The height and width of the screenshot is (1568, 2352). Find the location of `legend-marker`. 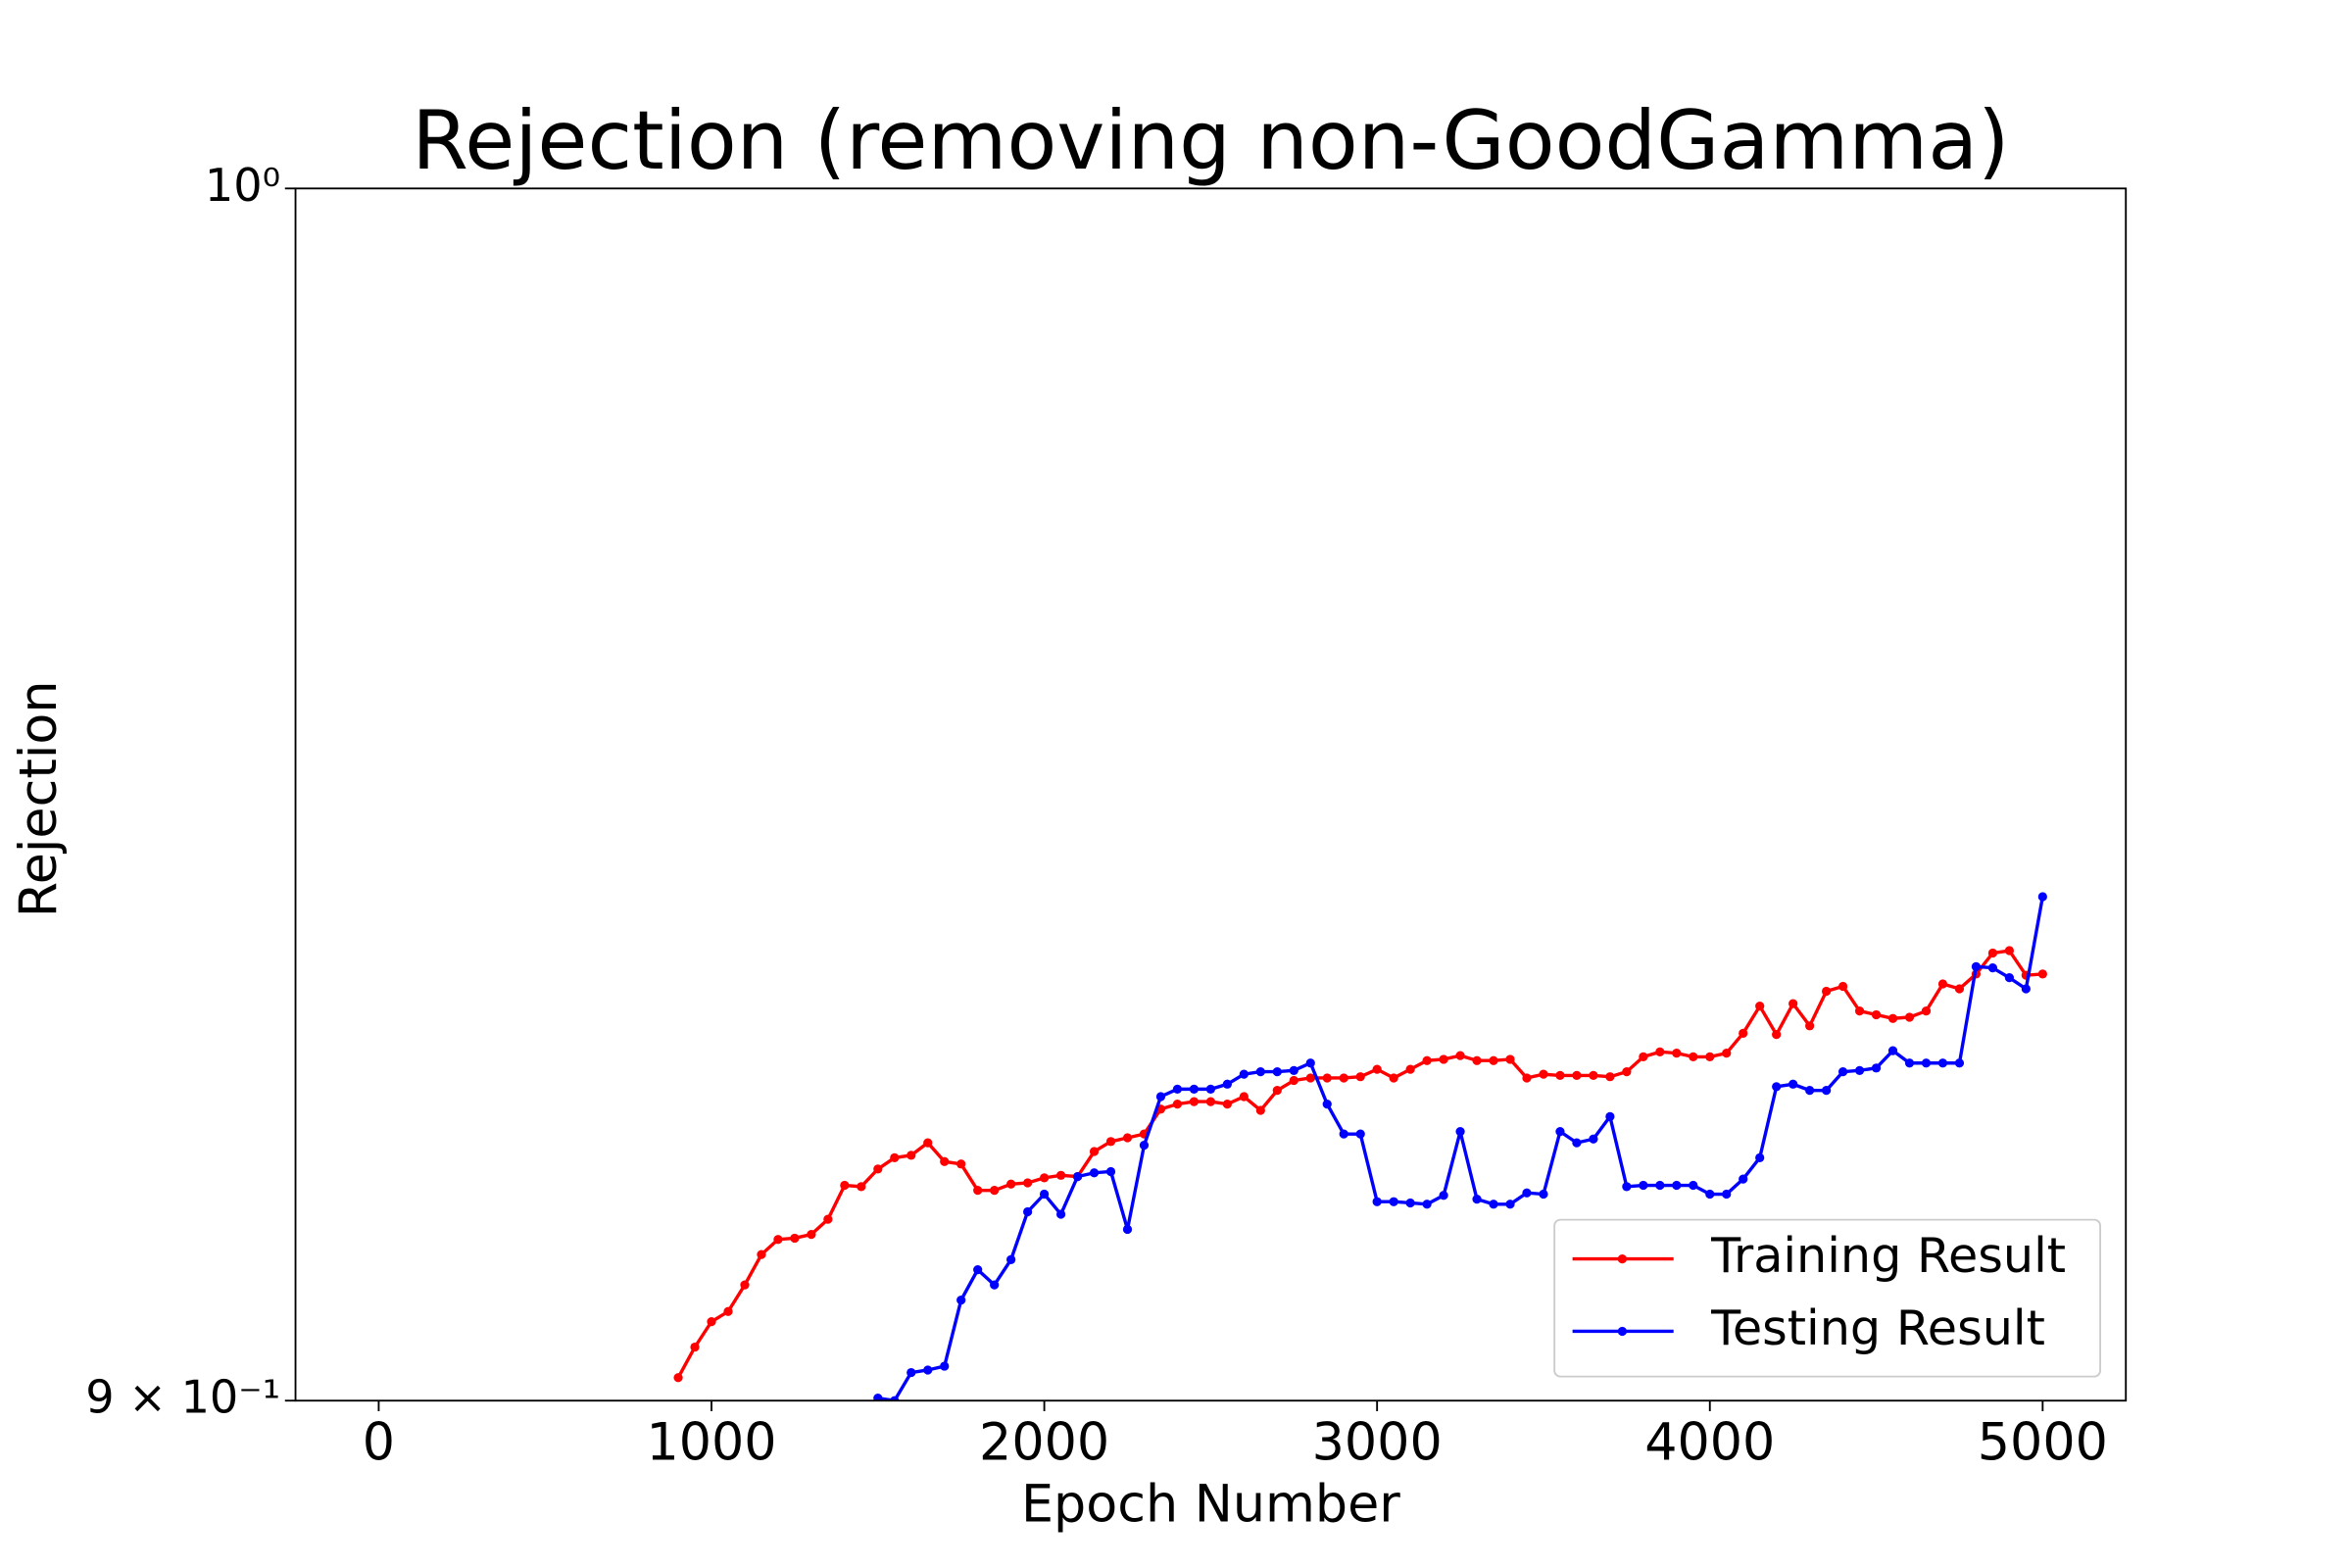

legend-marker is located at coordinates (1622, 1259).